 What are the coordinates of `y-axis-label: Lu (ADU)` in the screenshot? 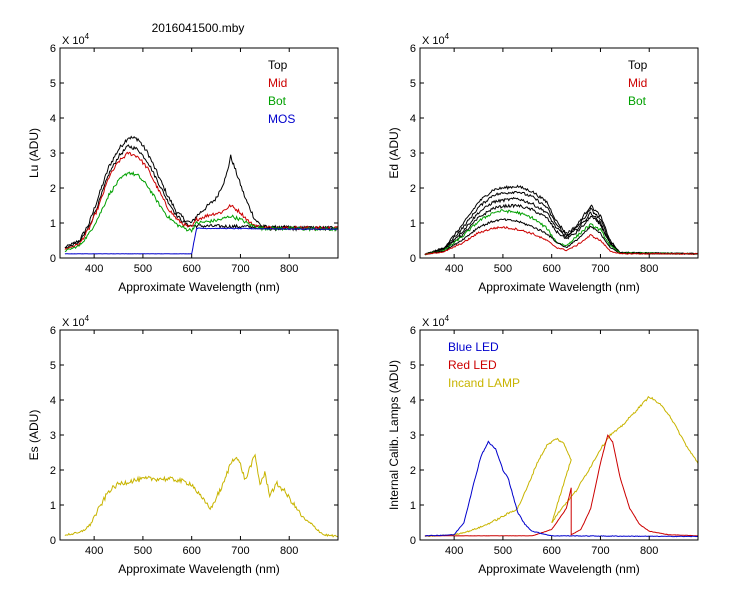 It's located at (34, 153).